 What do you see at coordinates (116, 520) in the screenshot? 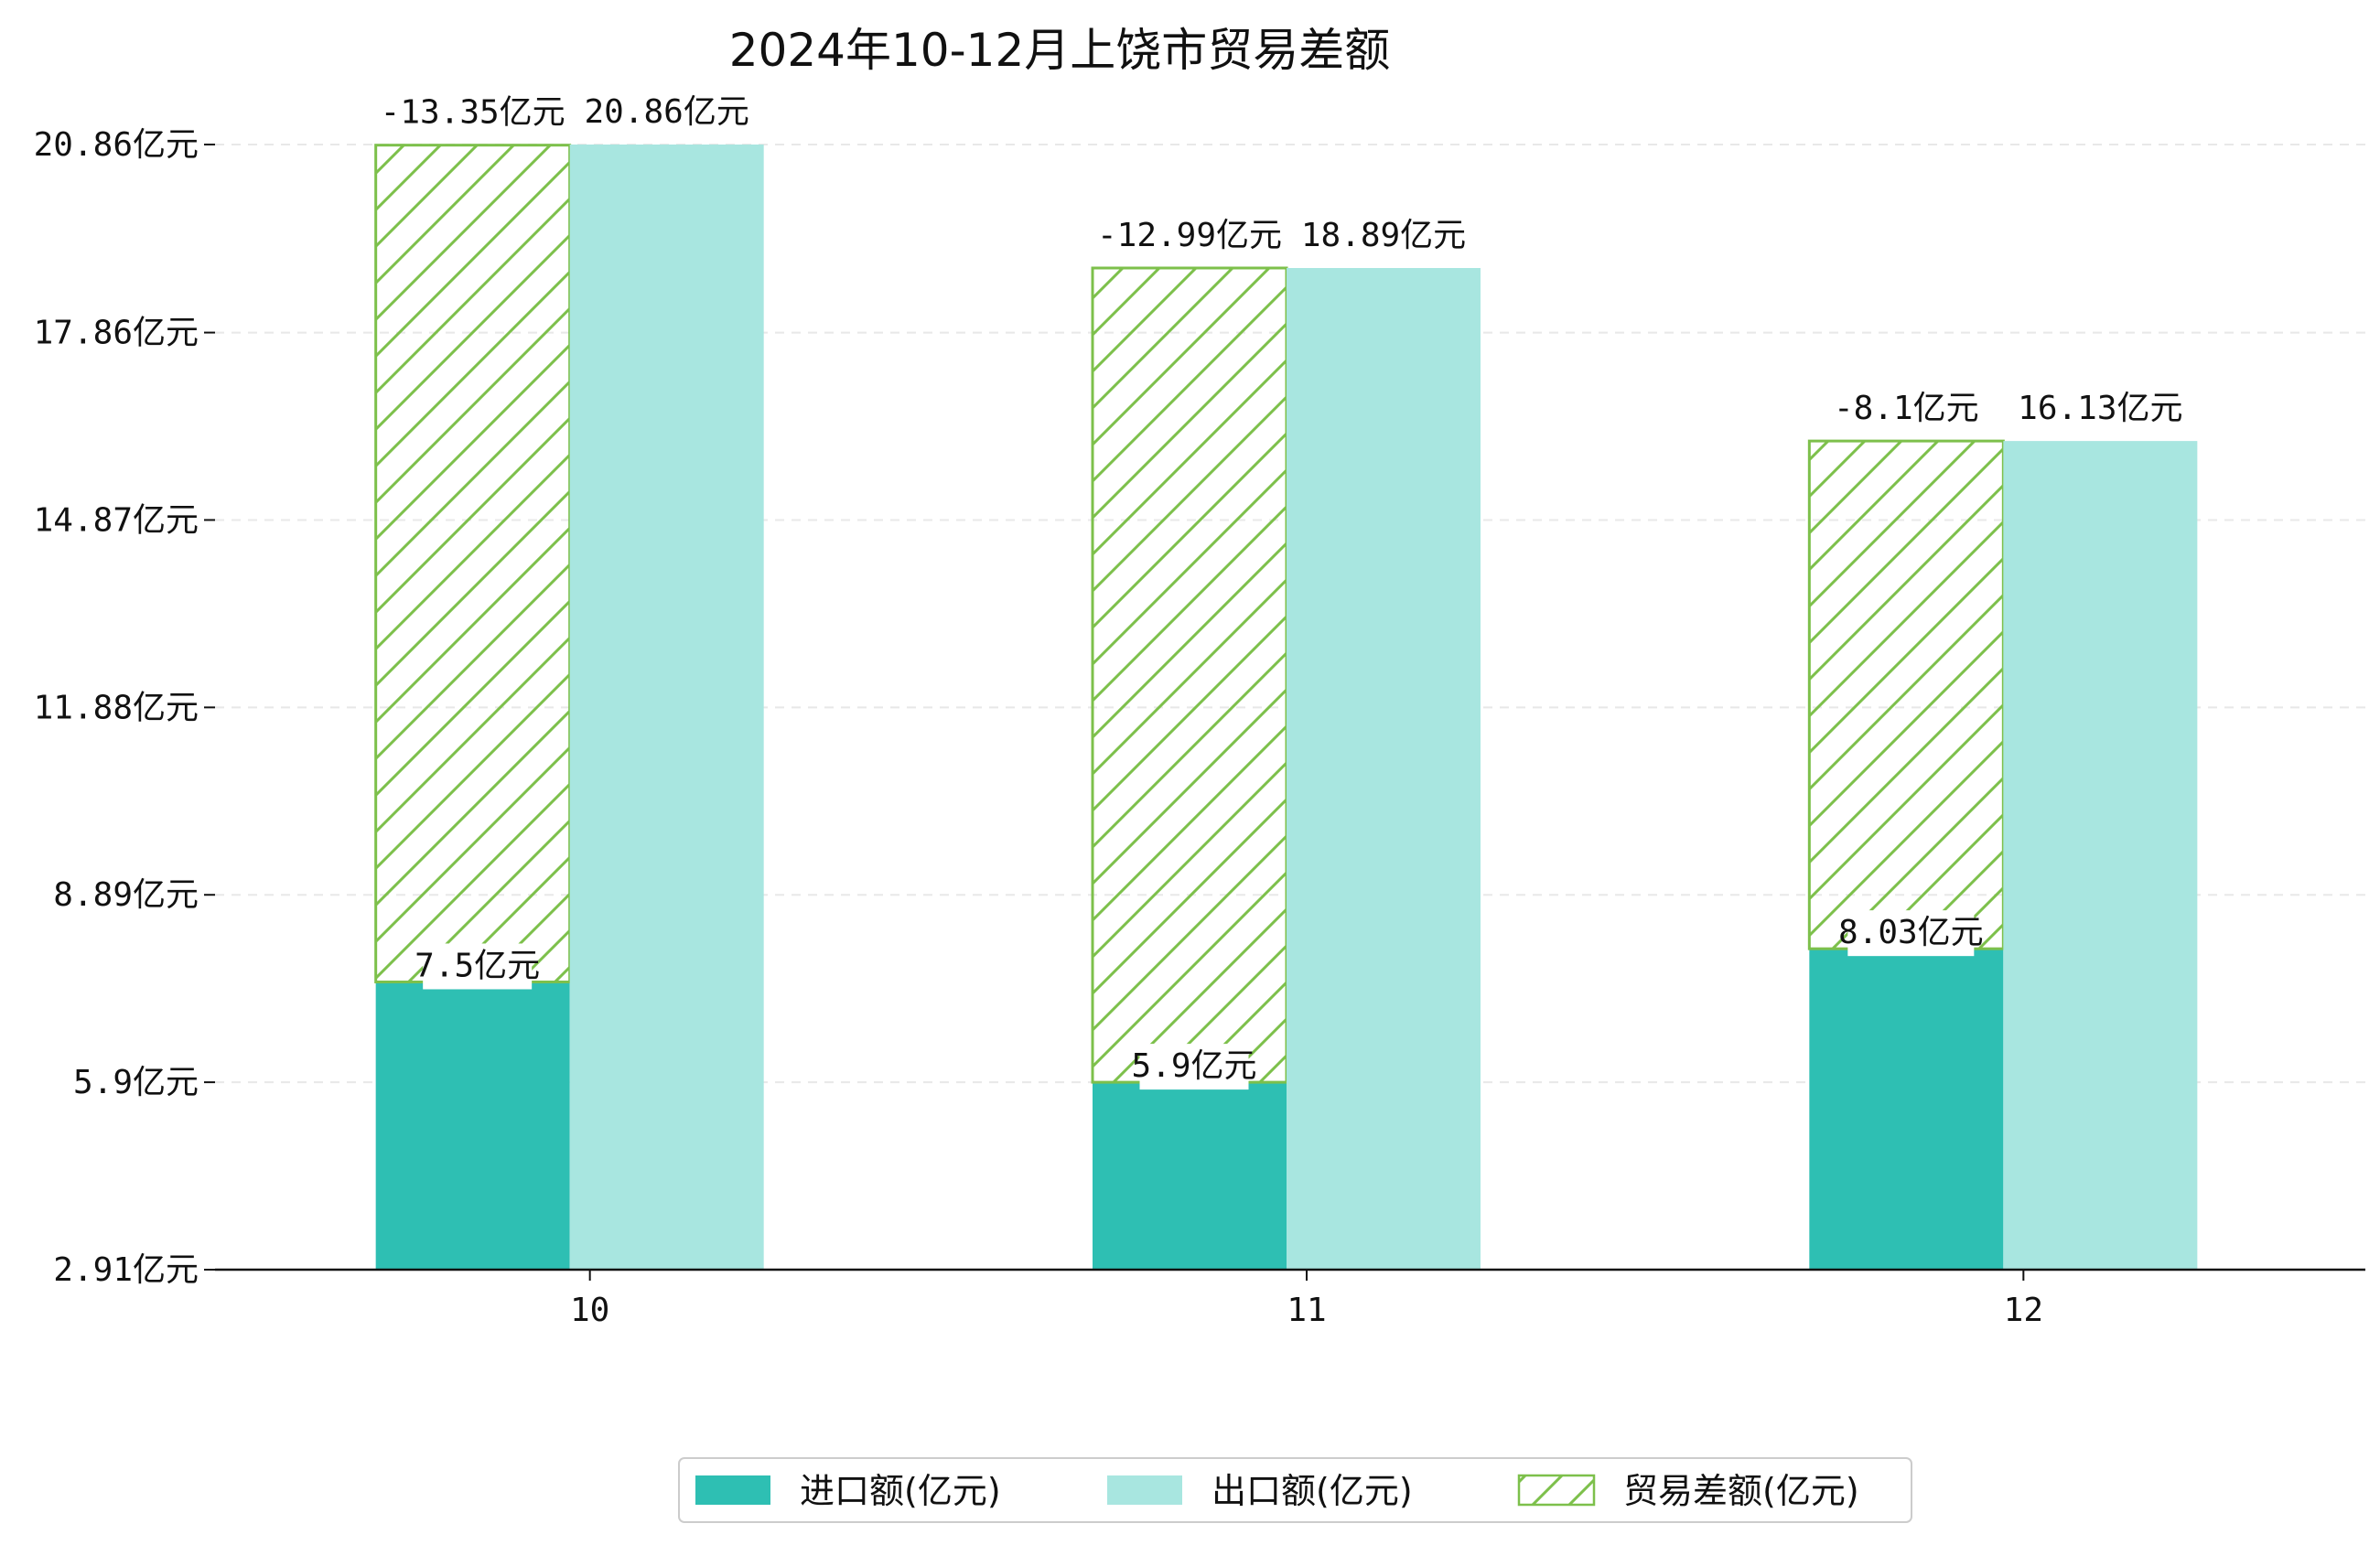
I see `y-tick-label: 14.87亿元` at bounding box center [116, 520].